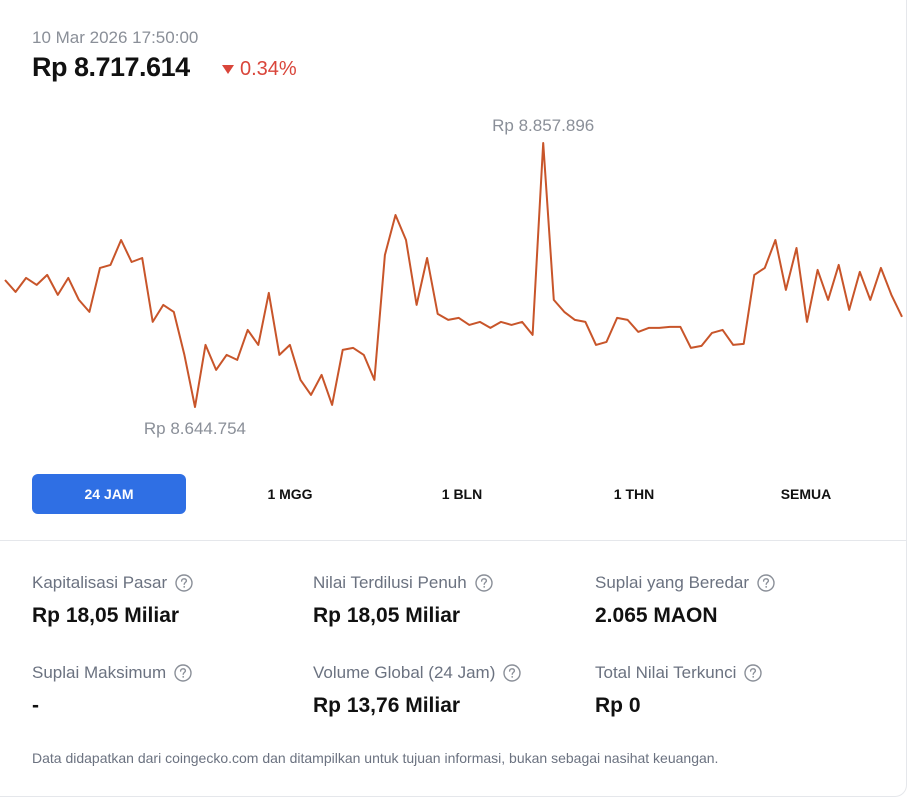  What do you see at coordinates (448, 690) in the screenshot?
I see `stat: Volume Global (24 Jam) Rp 13,76 Miliar` at bounding box center [448, 690].